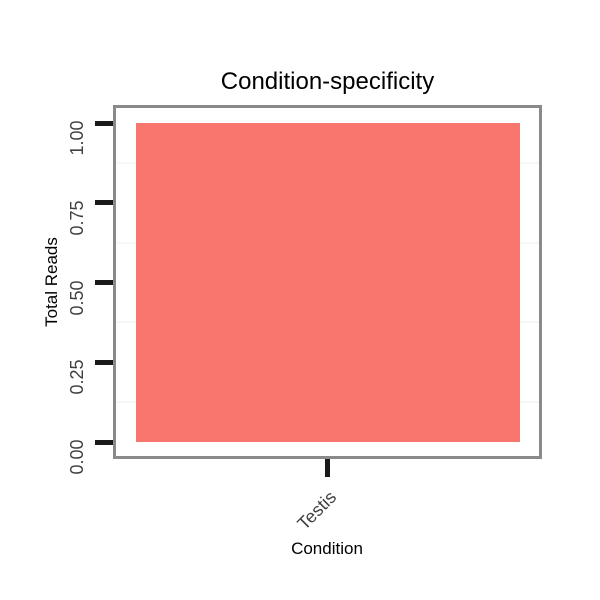  I want to click on y-tick-label: 0.25, so click(77, 377).